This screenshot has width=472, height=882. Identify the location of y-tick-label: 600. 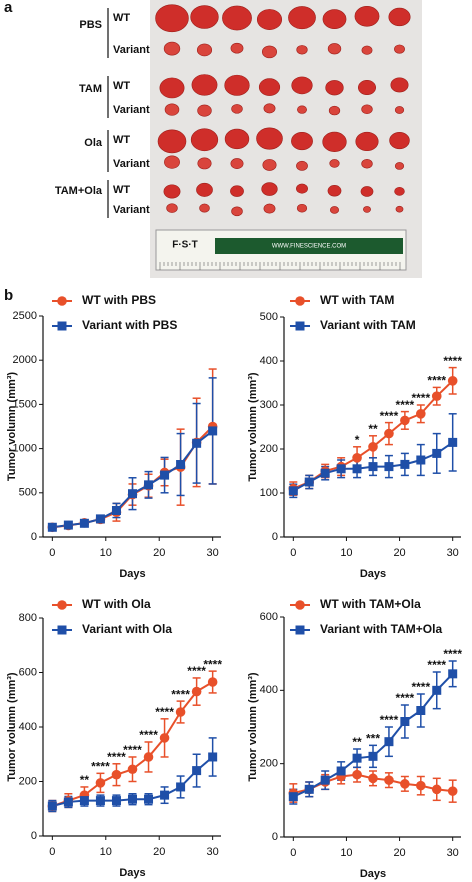
(269, 617).